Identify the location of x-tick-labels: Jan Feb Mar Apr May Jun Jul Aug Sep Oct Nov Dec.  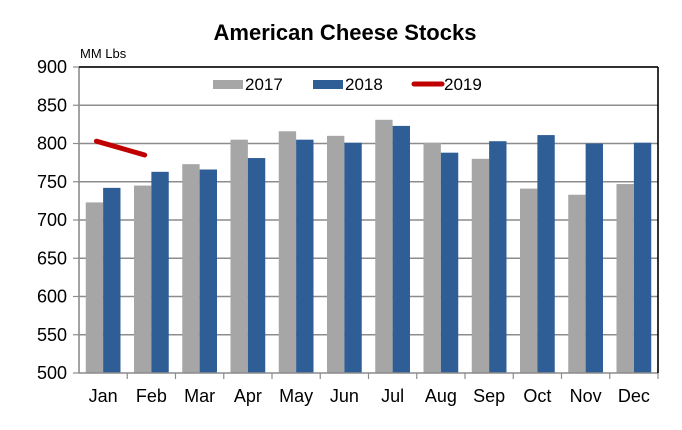
(369, 396).